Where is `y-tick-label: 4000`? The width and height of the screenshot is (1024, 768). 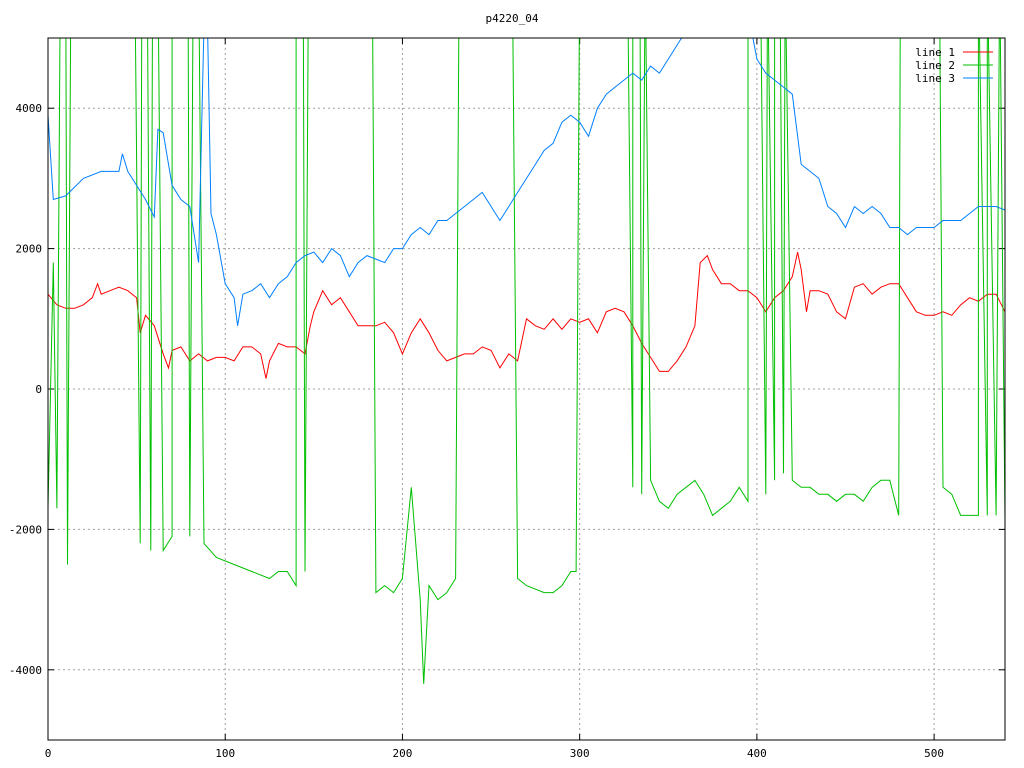 y-tick-label: 4000 is located at coordinates (29, 108).